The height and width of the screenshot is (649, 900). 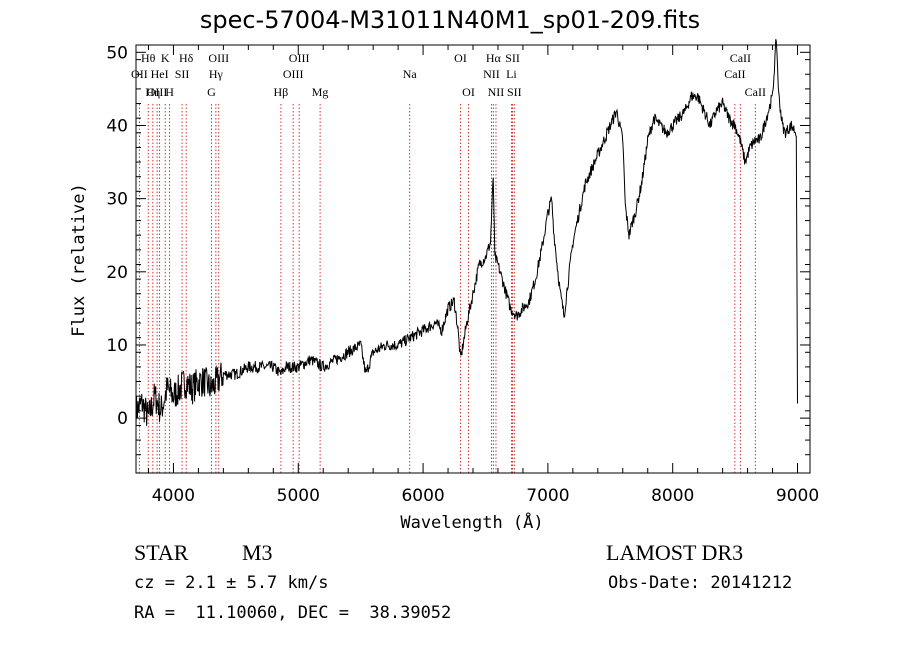 I want to click on line-label-19: Hα, so click(x=494, y=58).